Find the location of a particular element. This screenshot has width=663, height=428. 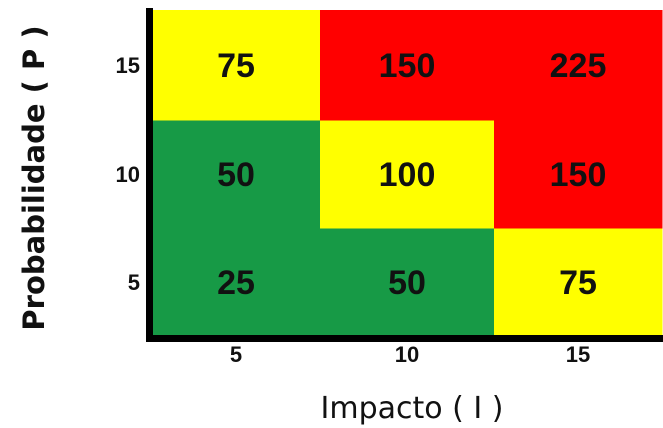

y-tick-label: 10 is located at coordinates (128, 174).